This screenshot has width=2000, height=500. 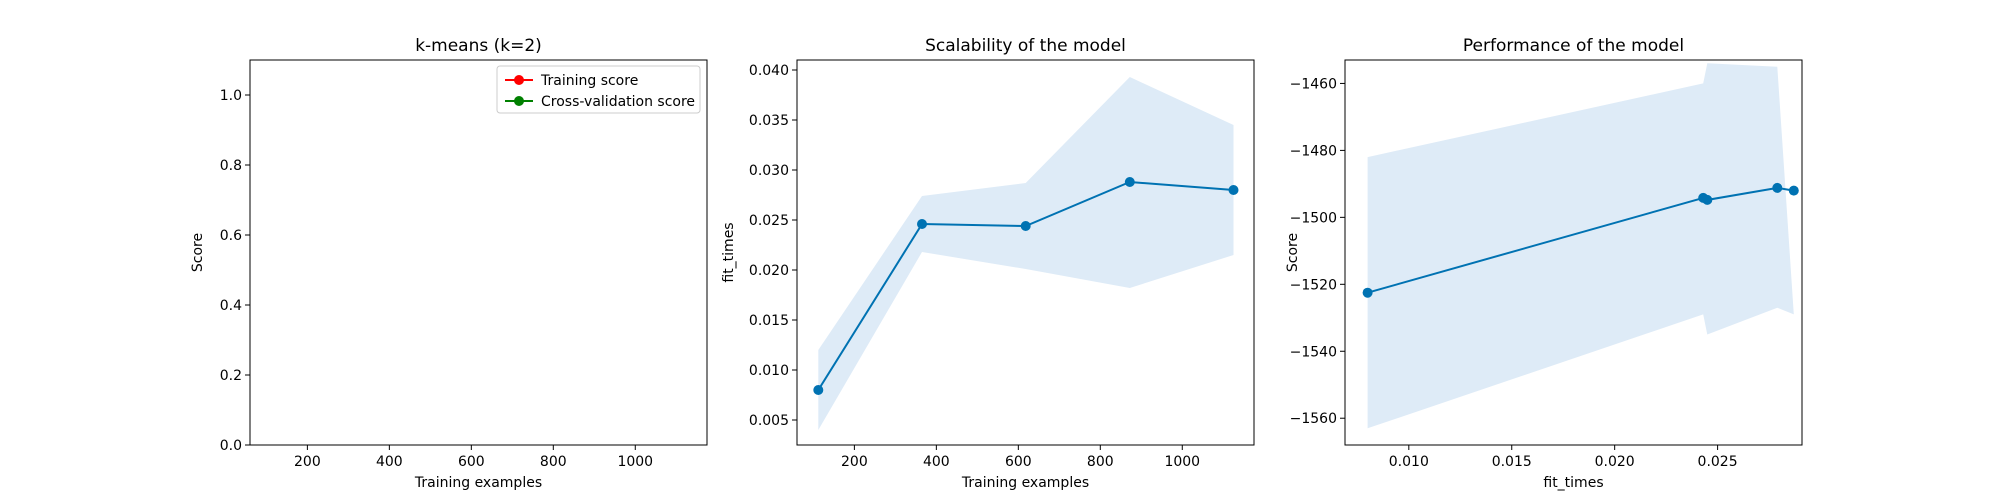 What do you see at coordinates (1718, 462) in the screenshot?
I see `x-tick-label: 0.025` at bounding box center [1718, 462].